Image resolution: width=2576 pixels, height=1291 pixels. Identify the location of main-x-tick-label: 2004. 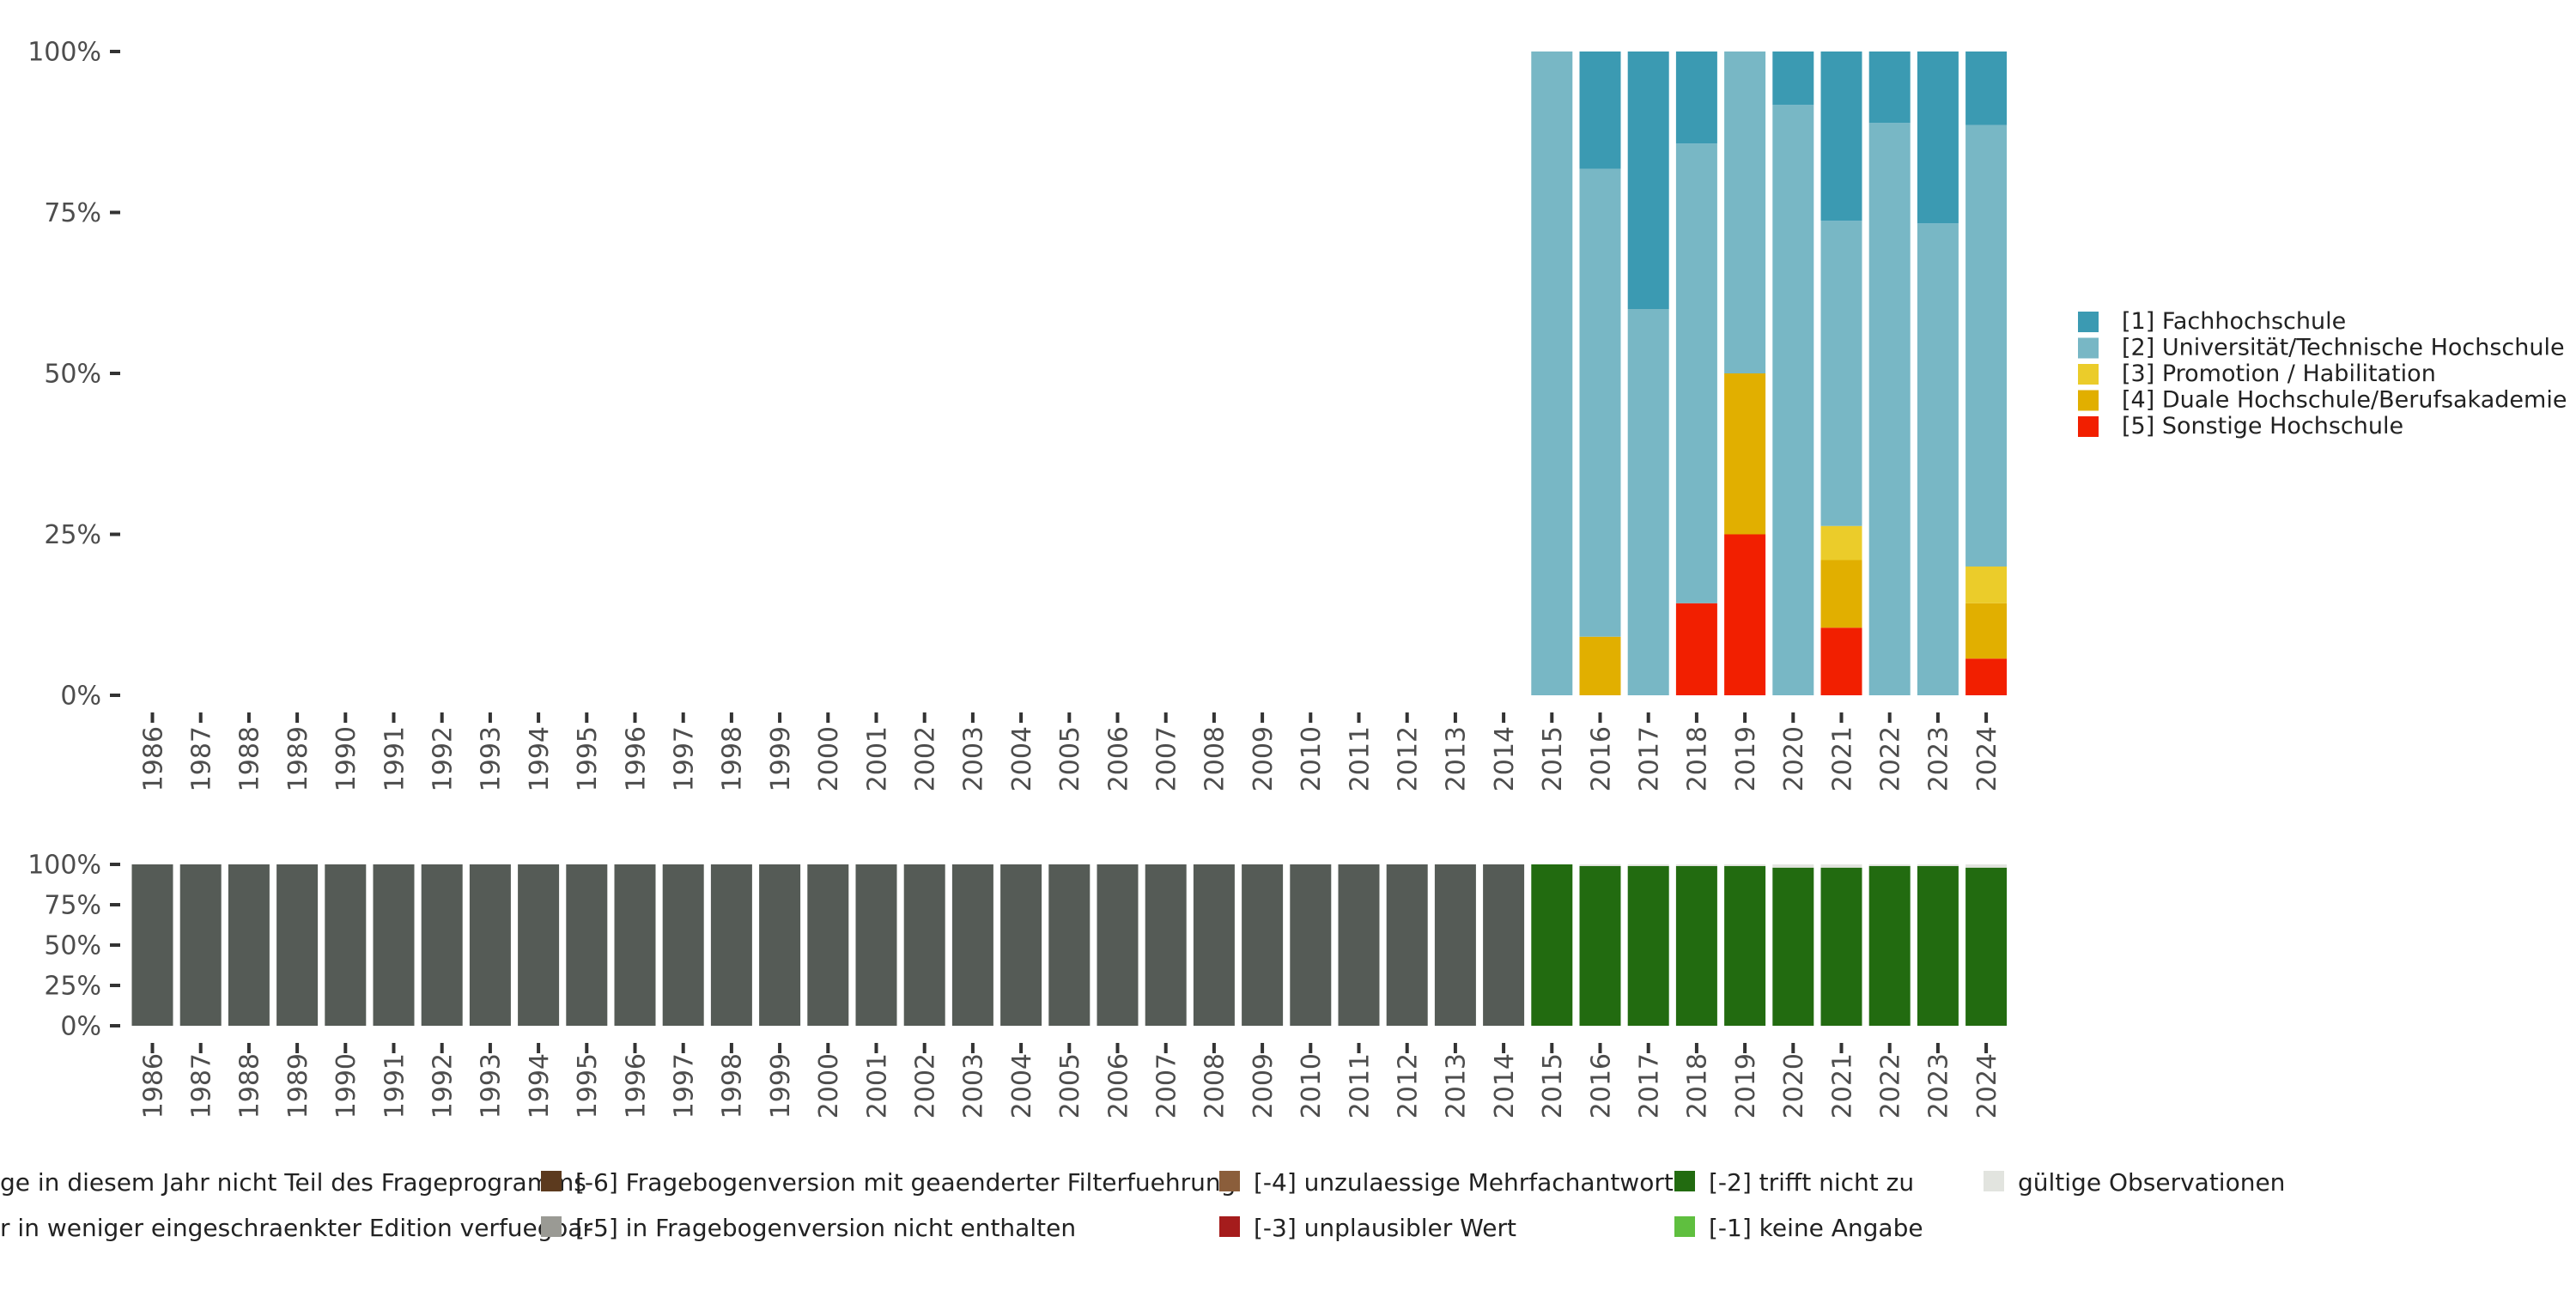
(1022, 758).